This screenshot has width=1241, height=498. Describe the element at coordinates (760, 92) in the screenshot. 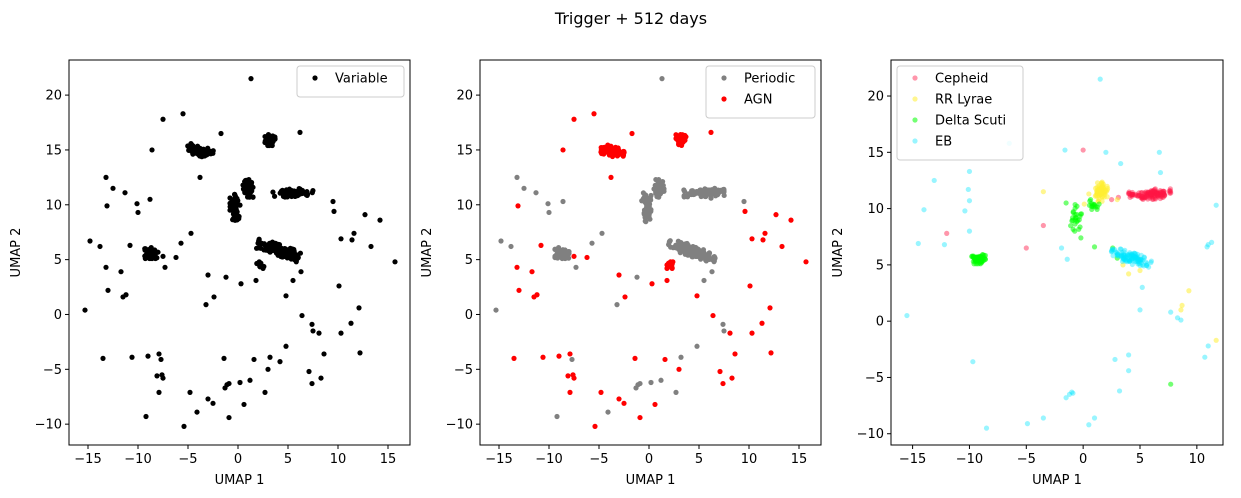

I see `legend: Periodic AGN` at that location.